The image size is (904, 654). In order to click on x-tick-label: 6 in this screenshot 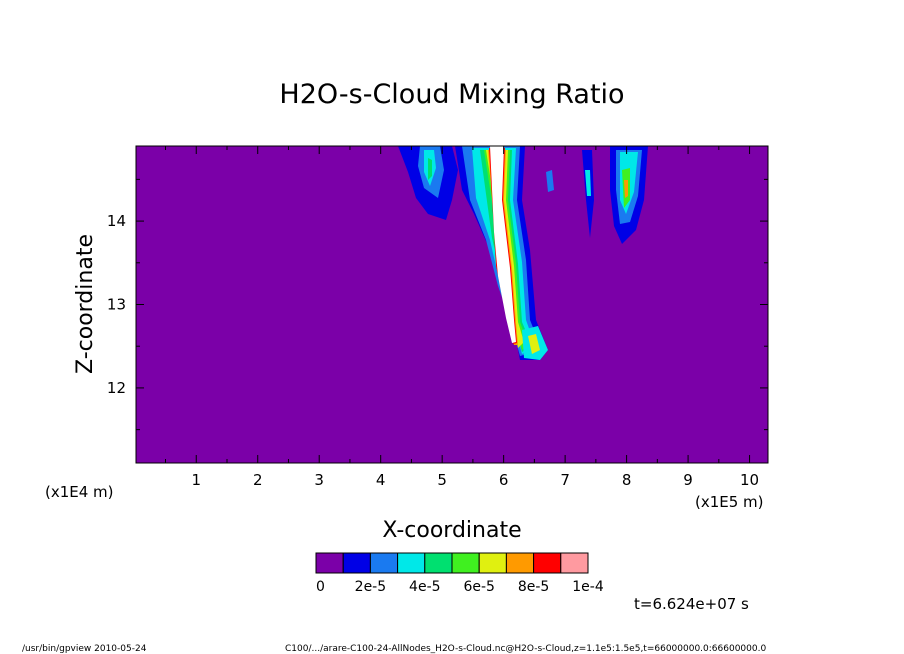, I will do `click(504, 480)`.